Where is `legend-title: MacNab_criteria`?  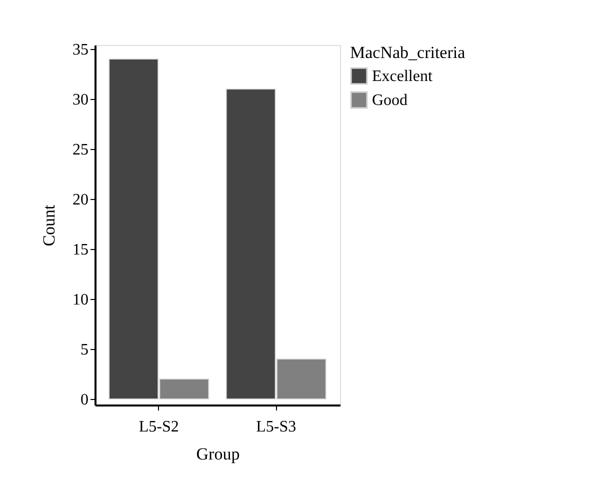
legend-title: MacNab_criteria is located at coordinates (408, 52).